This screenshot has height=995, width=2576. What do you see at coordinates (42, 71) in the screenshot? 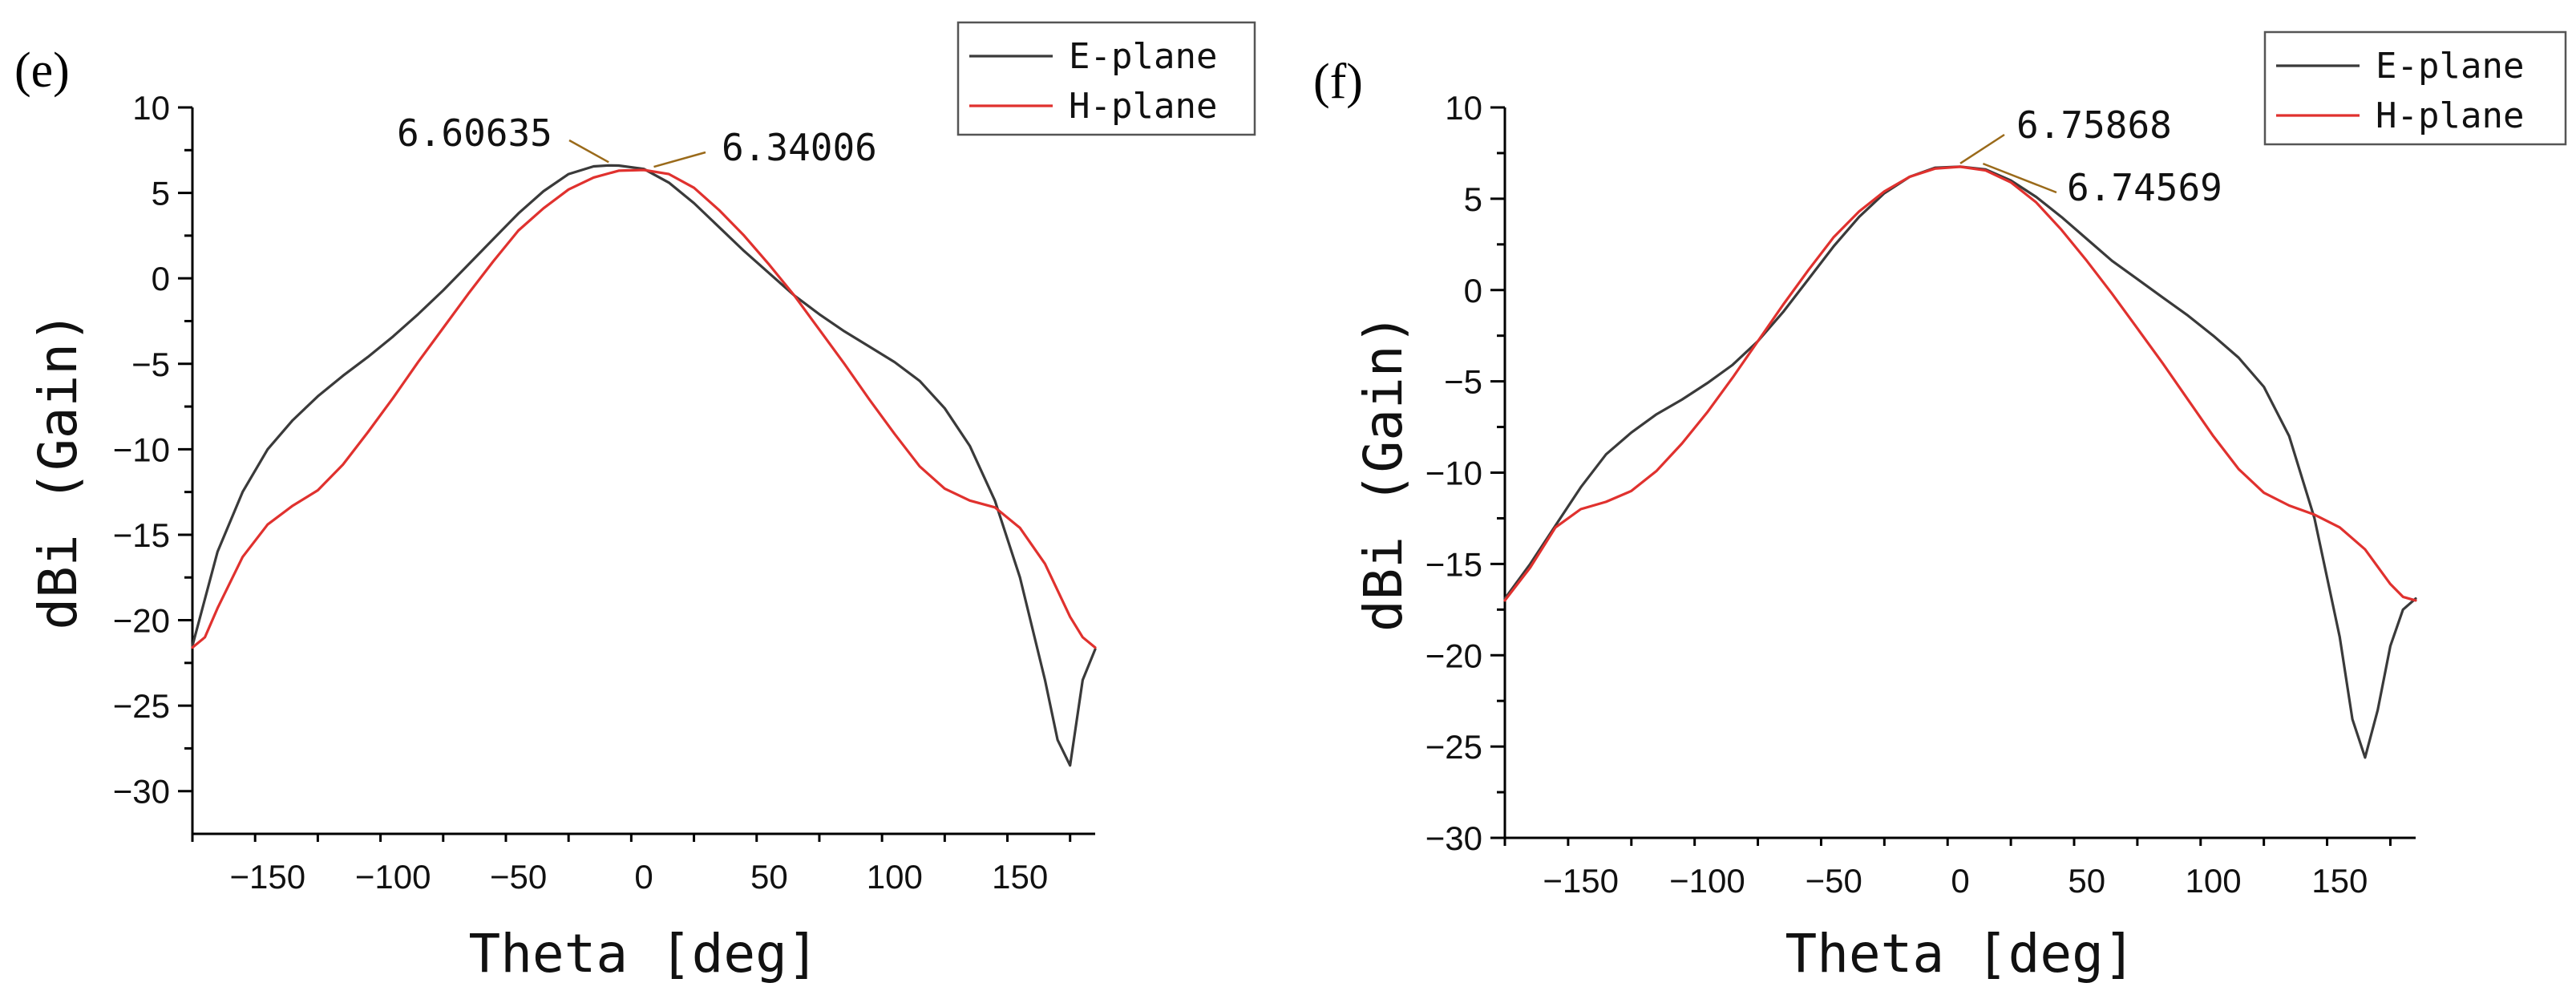
I see `panel-label: (e)` at bounding box center [42, 71].